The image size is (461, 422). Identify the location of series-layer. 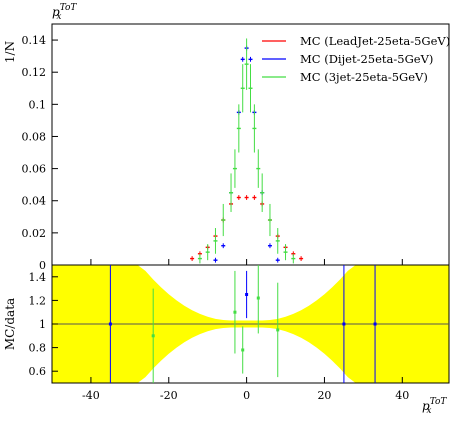
(247, 151).